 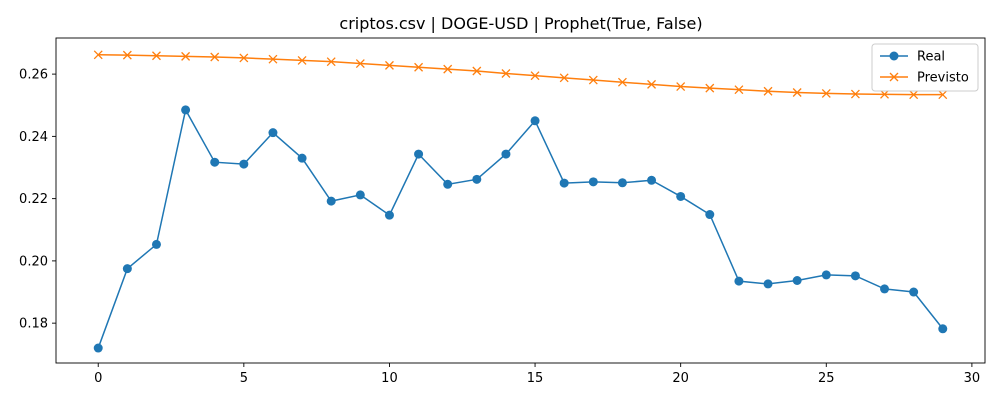 I want to click on y-tick-label: 0.18, so click(x=33, y=324).